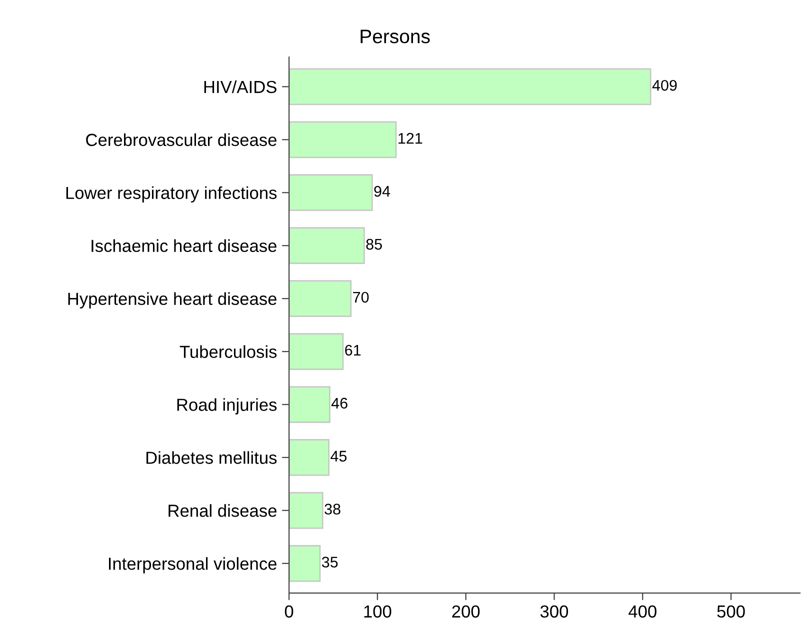  I want to click on y-tick-label: Ischaemic heart disease, so click(184, 245).